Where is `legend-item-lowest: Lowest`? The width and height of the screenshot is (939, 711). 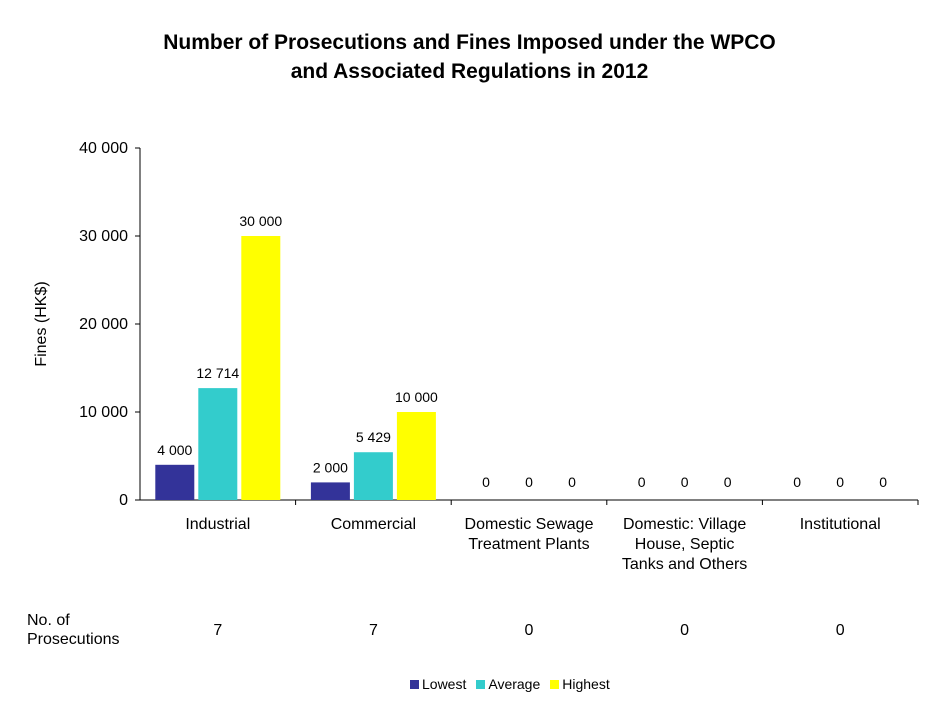 legend-item-lowest: Lowest is located at coordinates (438, 684).